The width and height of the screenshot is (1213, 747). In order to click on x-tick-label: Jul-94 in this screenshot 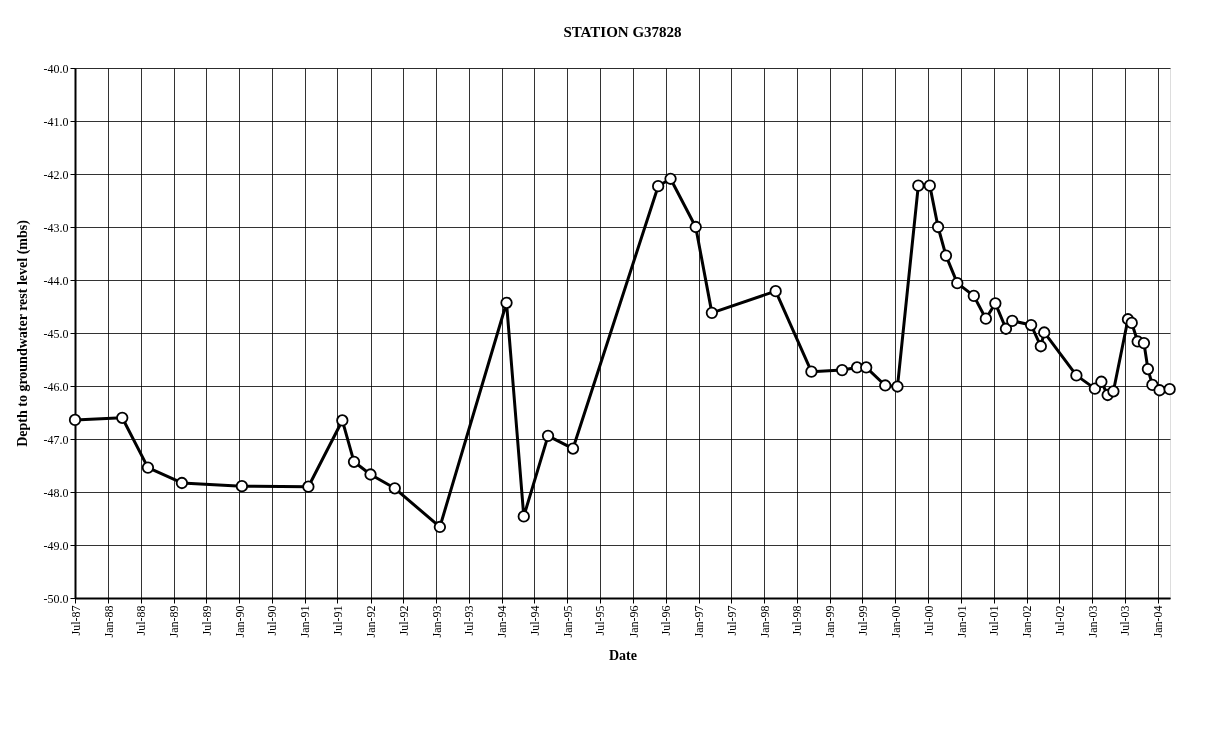, I will do `click(534, 620)`.